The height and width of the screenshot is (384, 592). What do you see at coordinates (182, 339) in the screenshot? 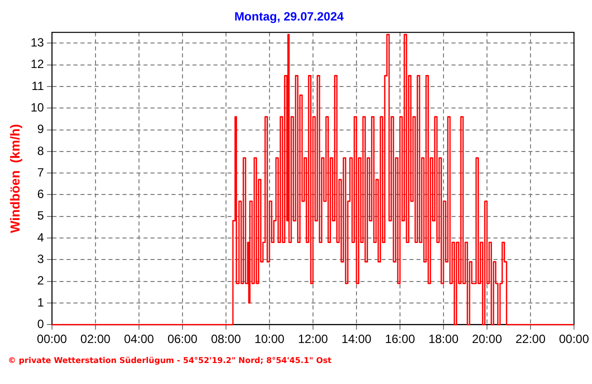
I see `x-tick-label: 06:00` at bounding box center [182, 339].